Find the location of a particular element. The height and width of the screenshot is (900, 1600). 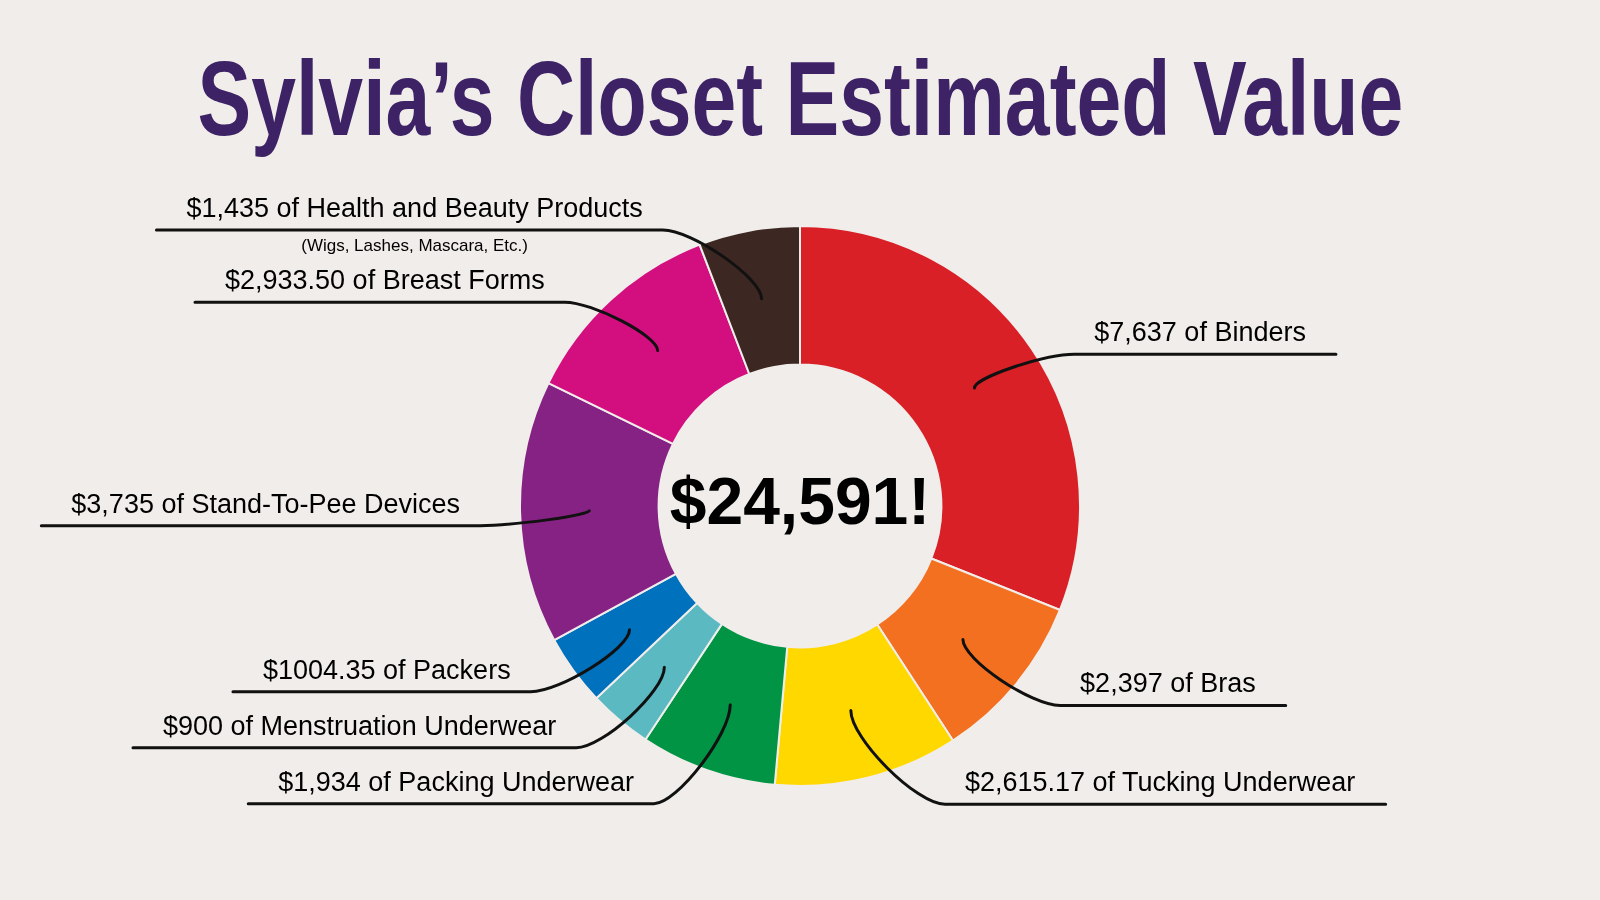

chart-title: Sylvia’s Closet Estimated Value is located at coordinates (800, 98).